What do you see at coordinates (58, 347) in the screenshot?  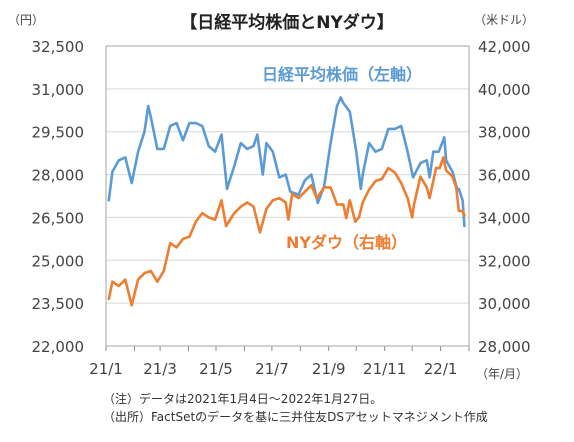 I see `left-tick-label: 22,000` at bounding box center [58, 347].